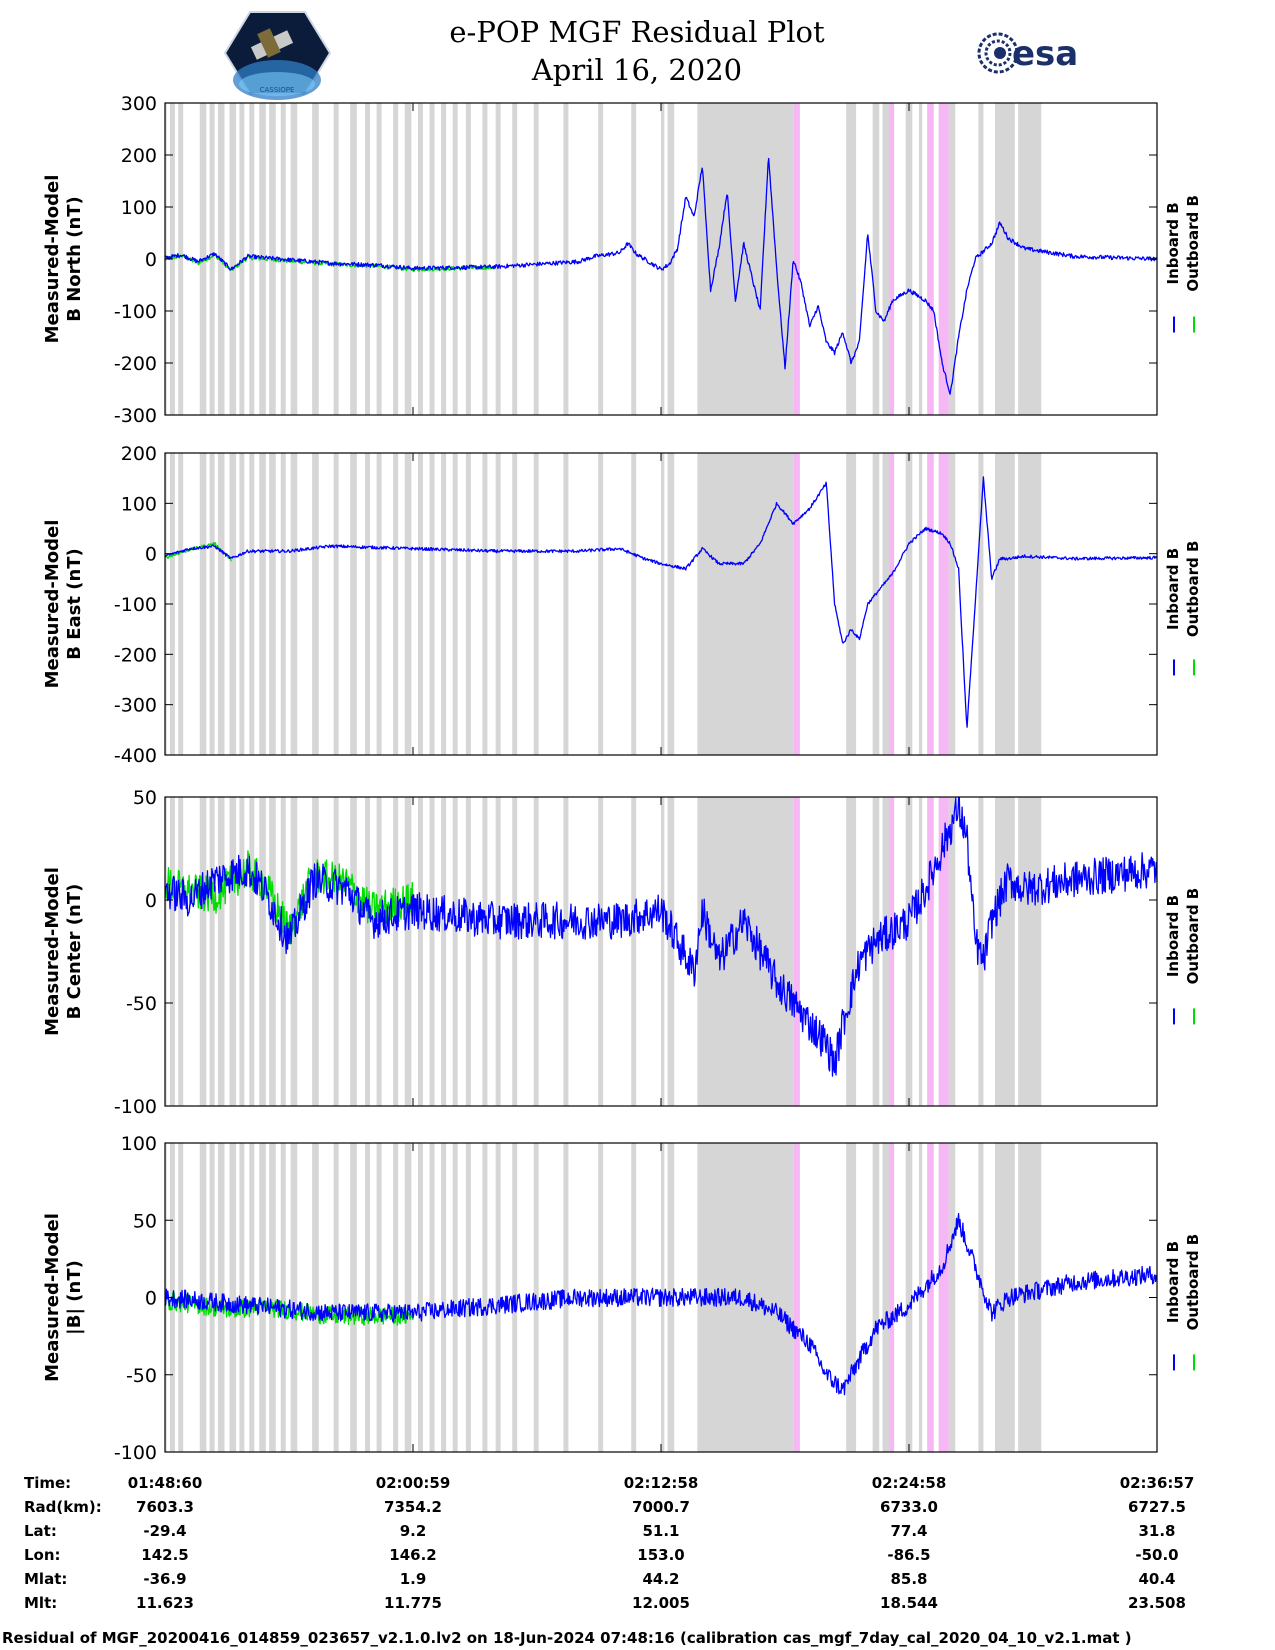  Describe the element at coordinates (40, 1603) in the screenshot. I see `info-row-label: Mlt:` at that location.